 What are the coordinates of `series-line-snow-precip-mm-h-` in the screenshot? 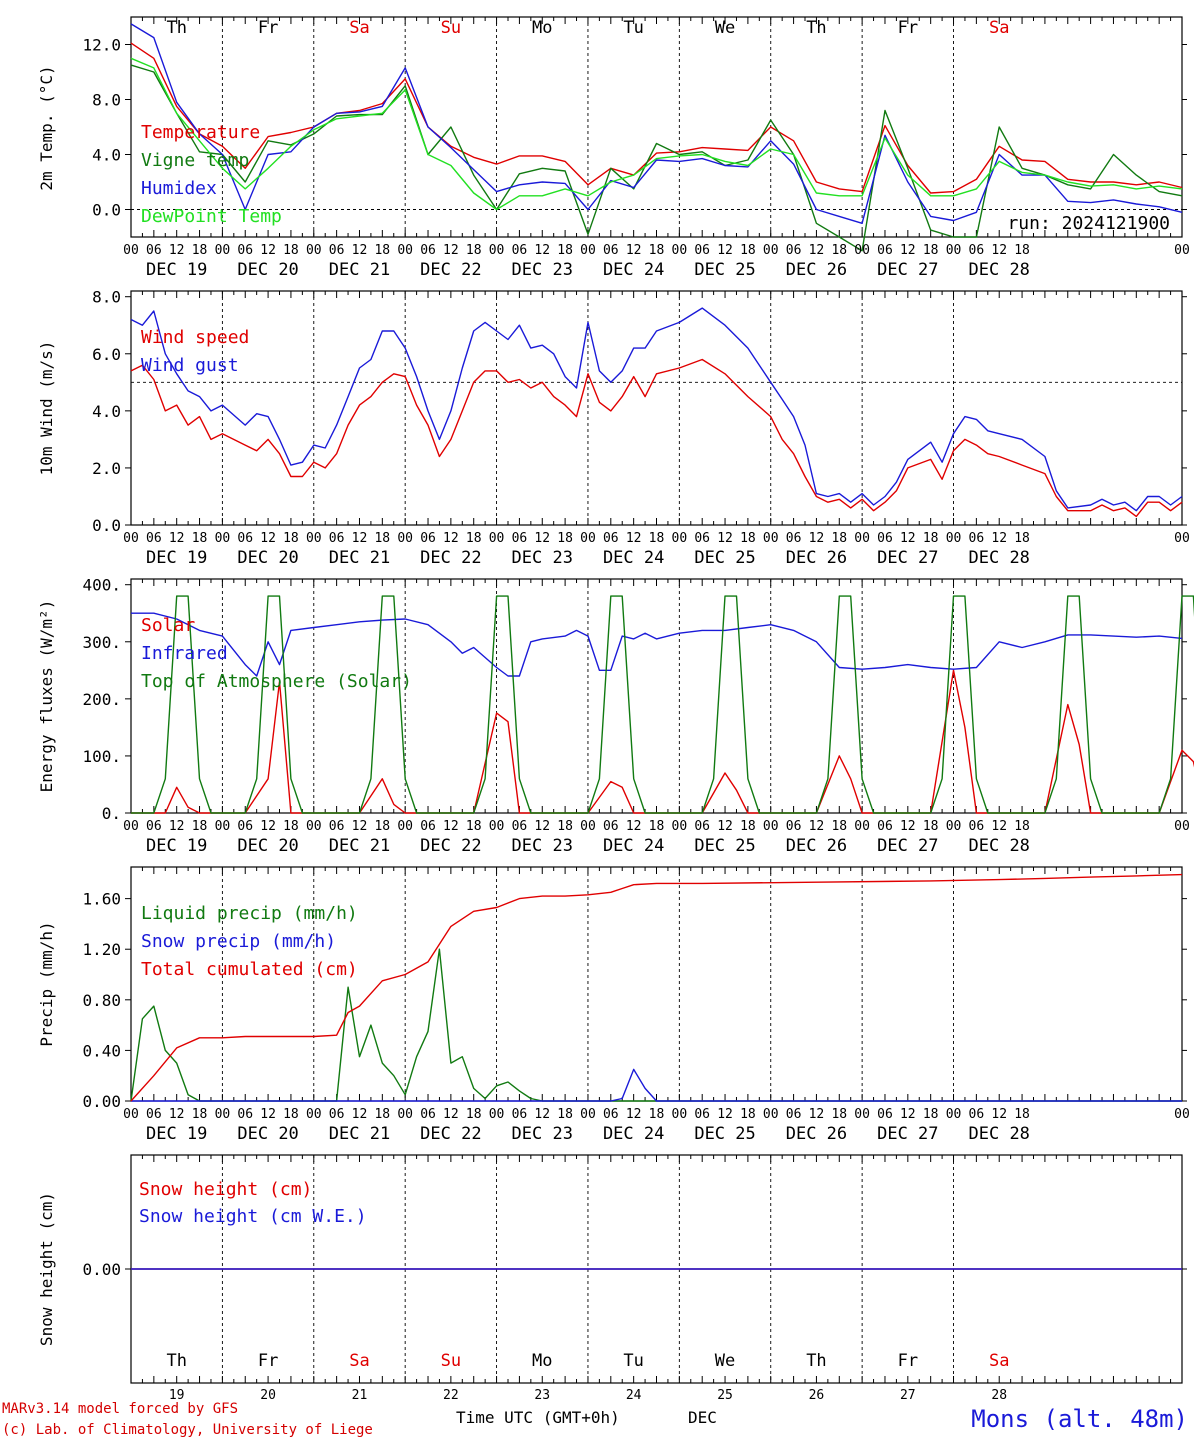 It's located at (656, 1085).